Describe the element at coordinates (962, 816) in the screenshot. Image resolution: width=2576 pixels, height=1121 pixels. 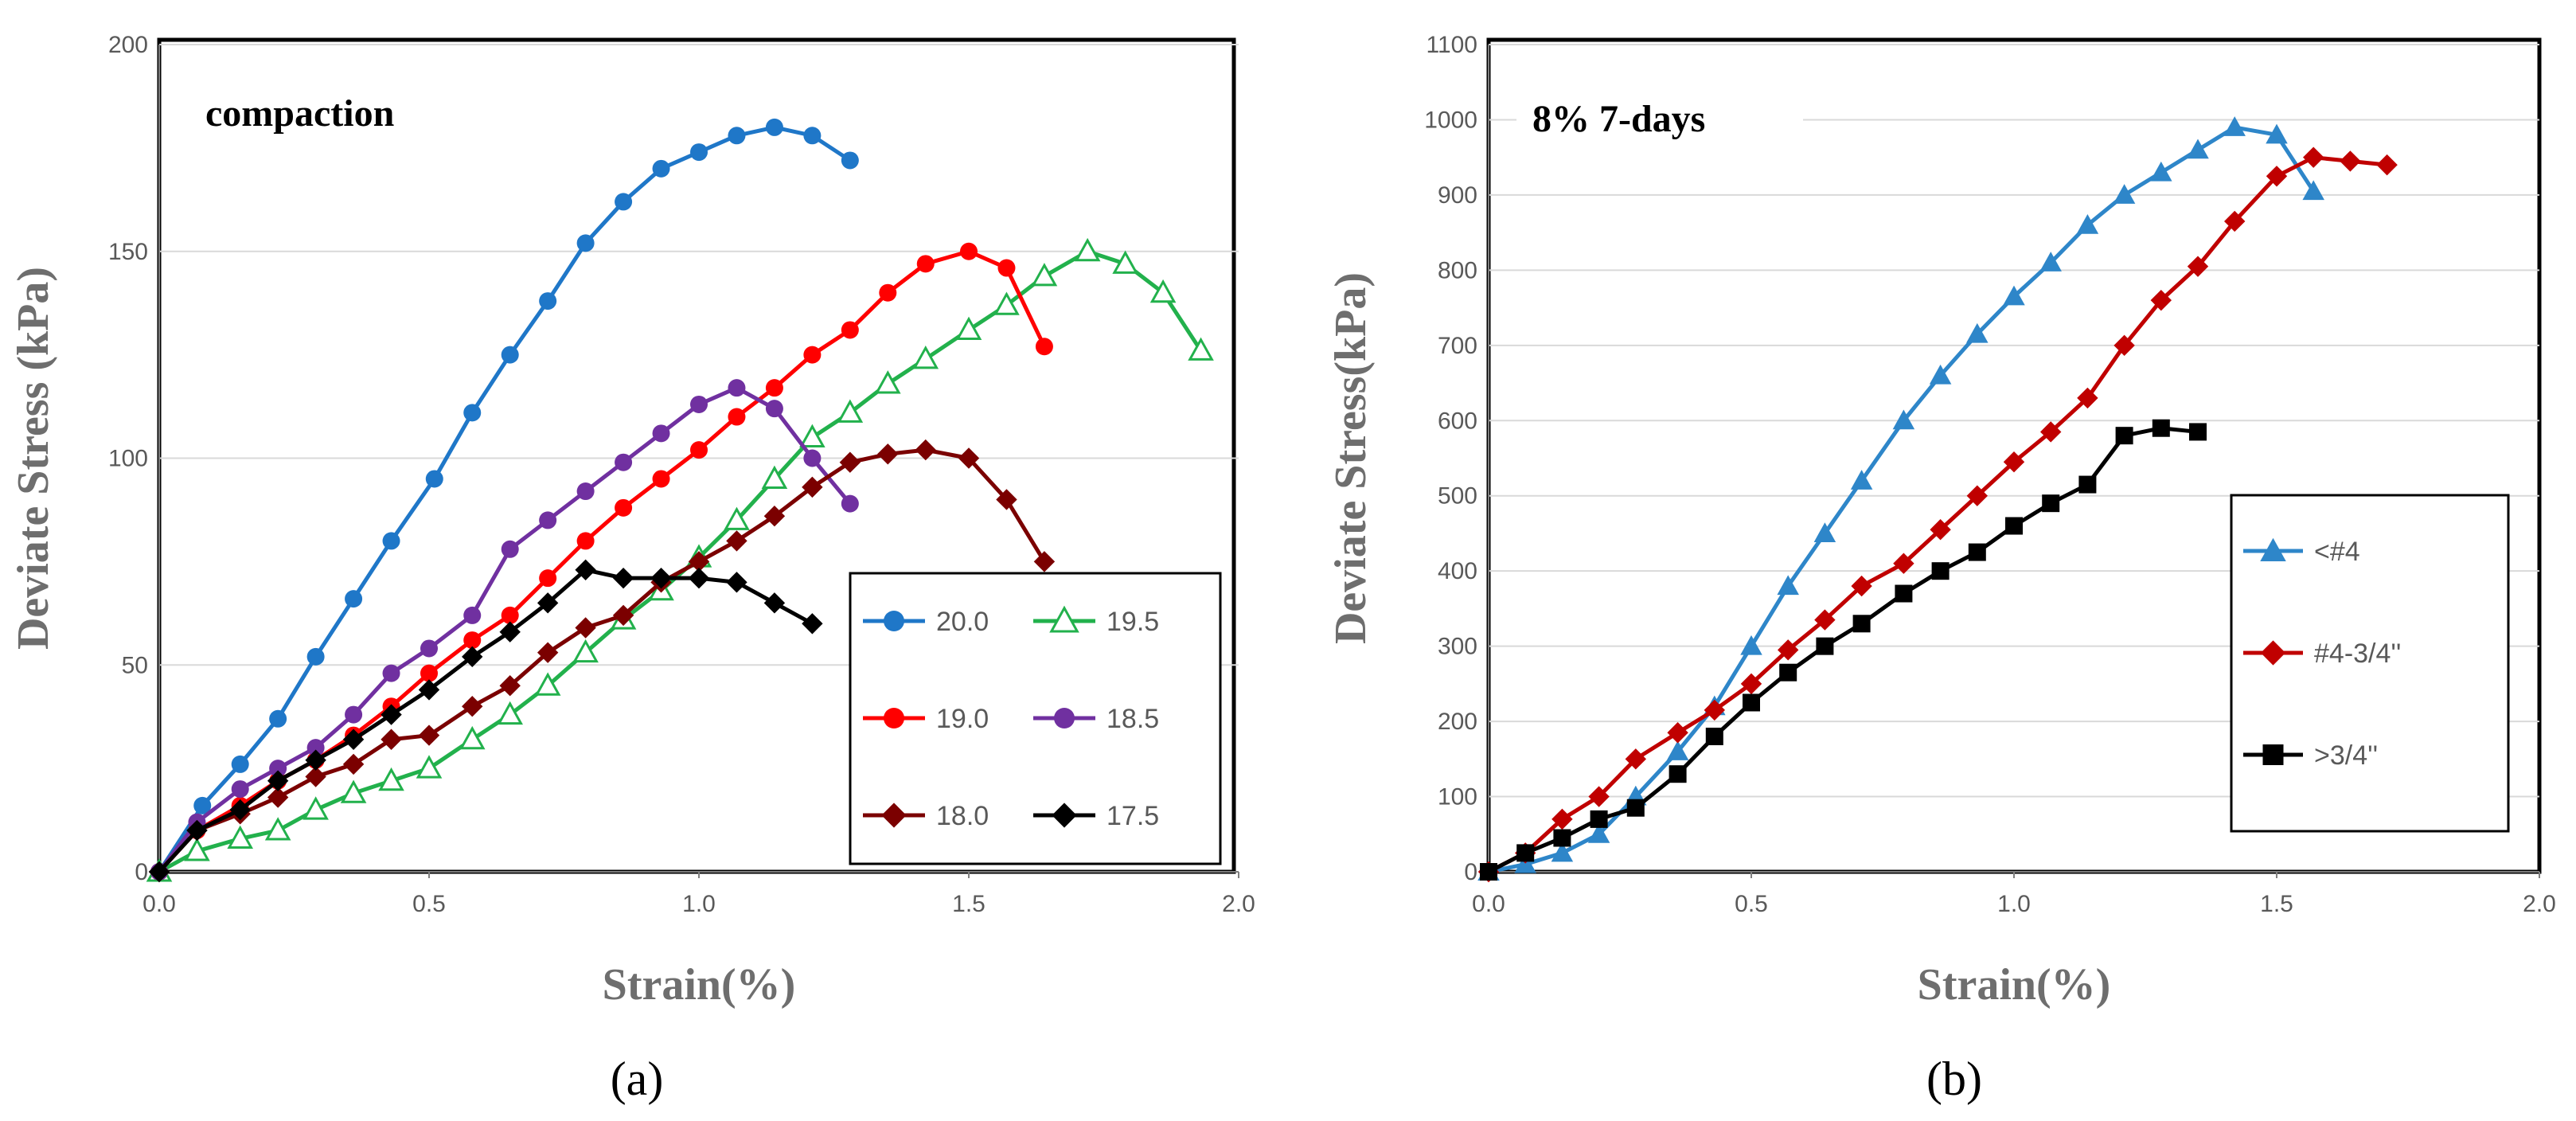
I see `legend-label: 18.0` at that location.